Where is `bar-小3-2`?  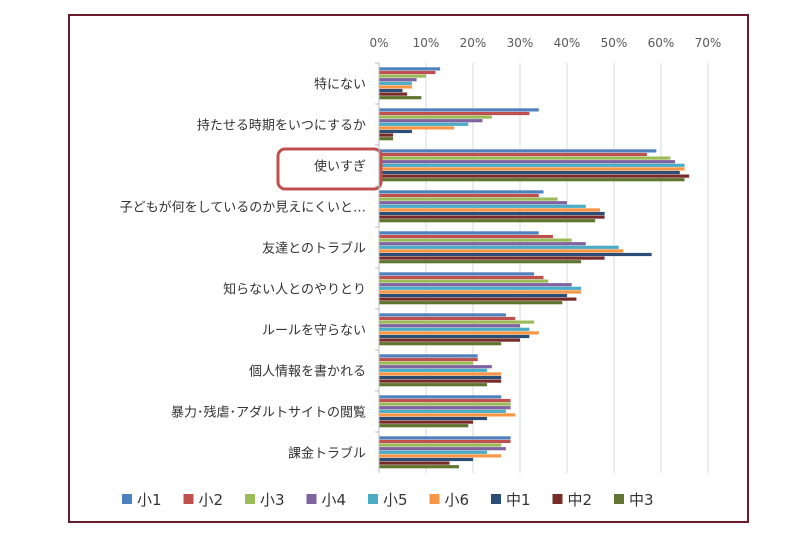 bar-小3-2 is located at coordinates (525, 158).